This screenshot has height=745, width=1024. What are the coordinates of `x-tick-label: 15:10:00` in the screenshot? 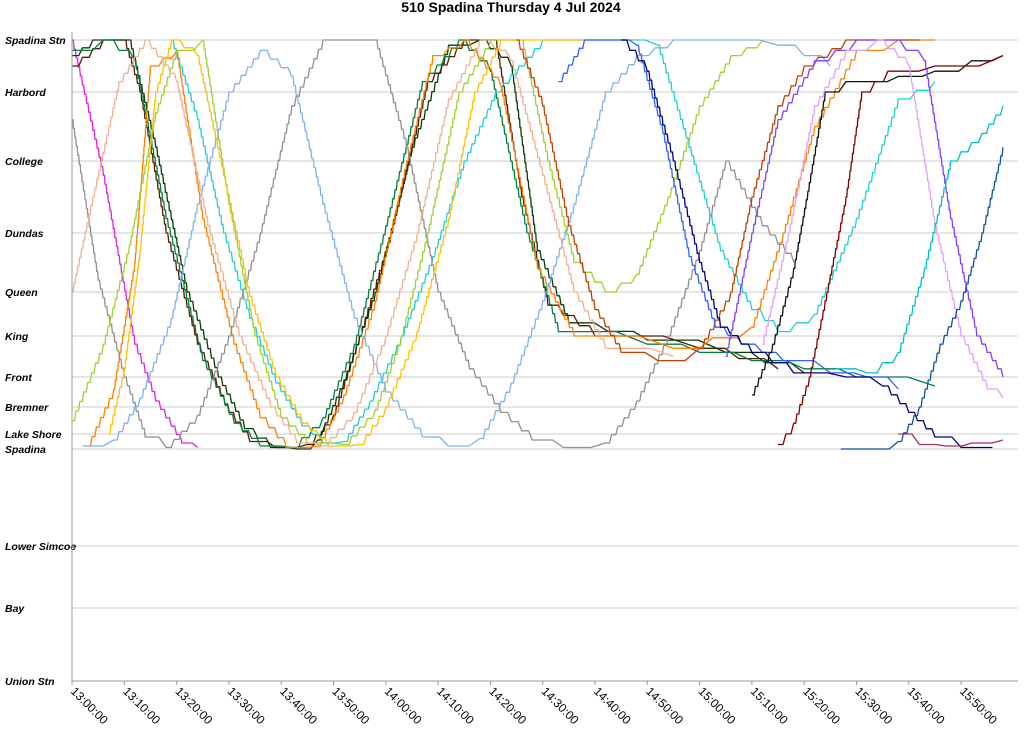 It's located at (769, 705).